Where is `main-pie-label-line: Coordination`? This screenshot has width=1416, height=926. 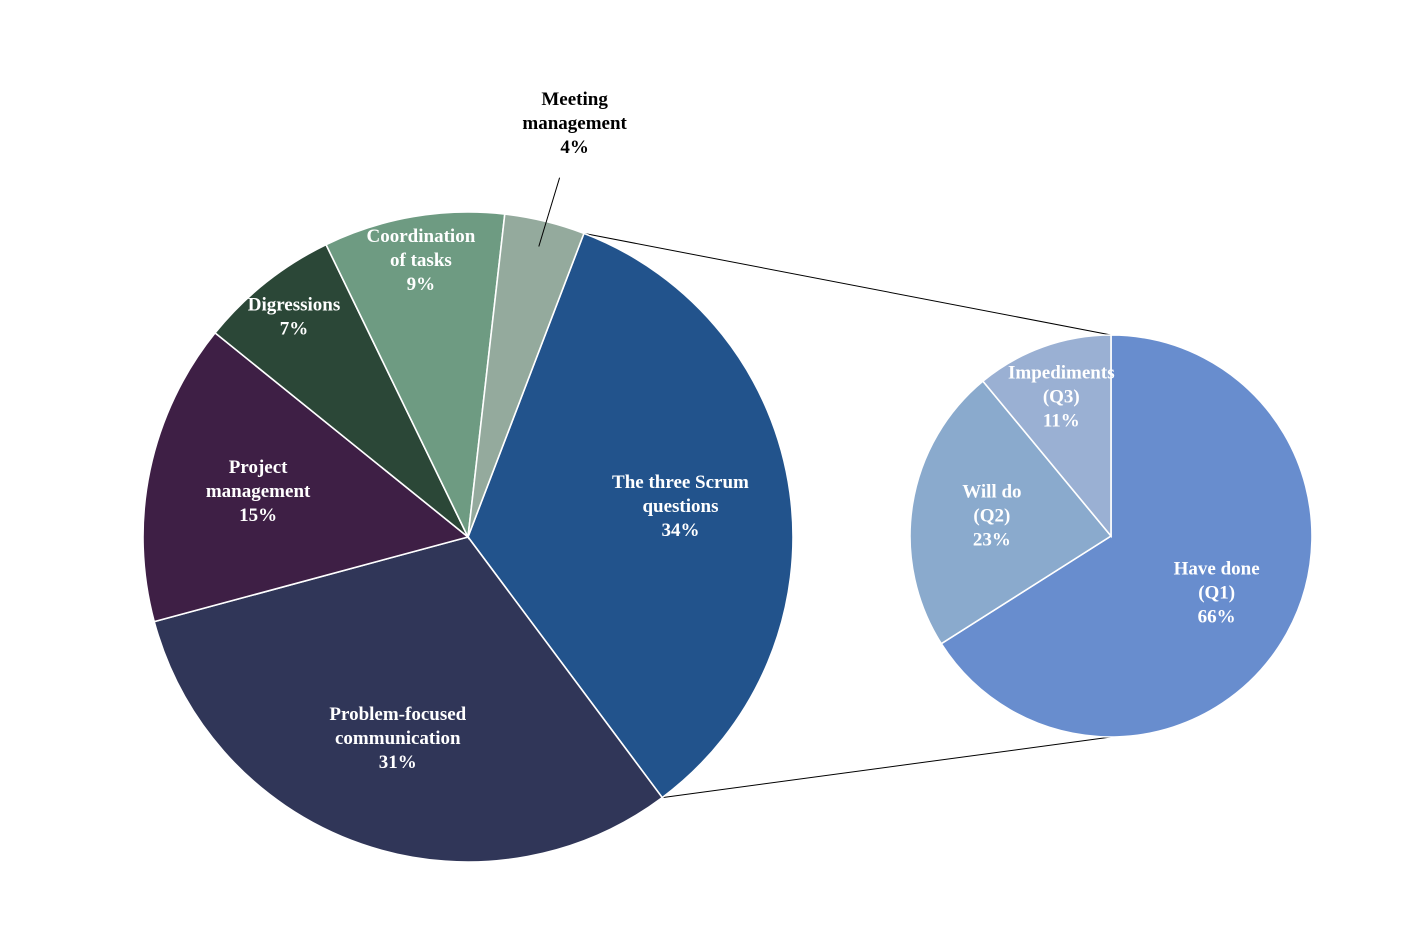 main-pie-label-line: Coordination is located at coordinates (421, 236).